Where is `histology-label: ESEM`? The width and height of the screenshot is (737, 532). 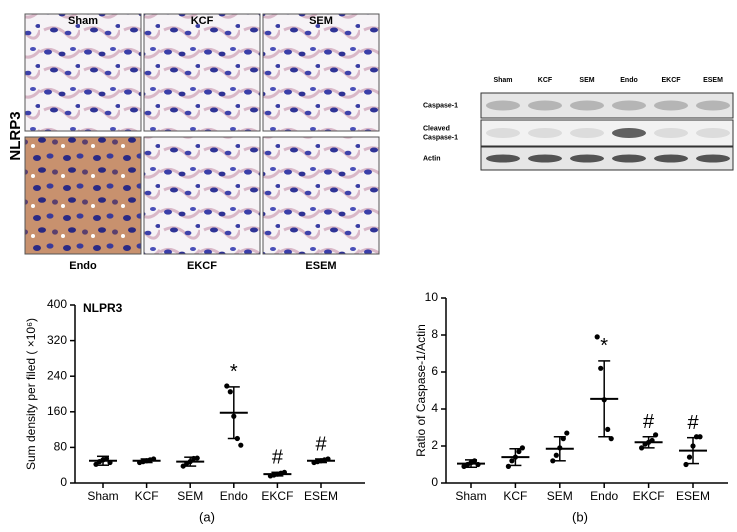 histology-label: ESEM is located at coordinates (320, 266).